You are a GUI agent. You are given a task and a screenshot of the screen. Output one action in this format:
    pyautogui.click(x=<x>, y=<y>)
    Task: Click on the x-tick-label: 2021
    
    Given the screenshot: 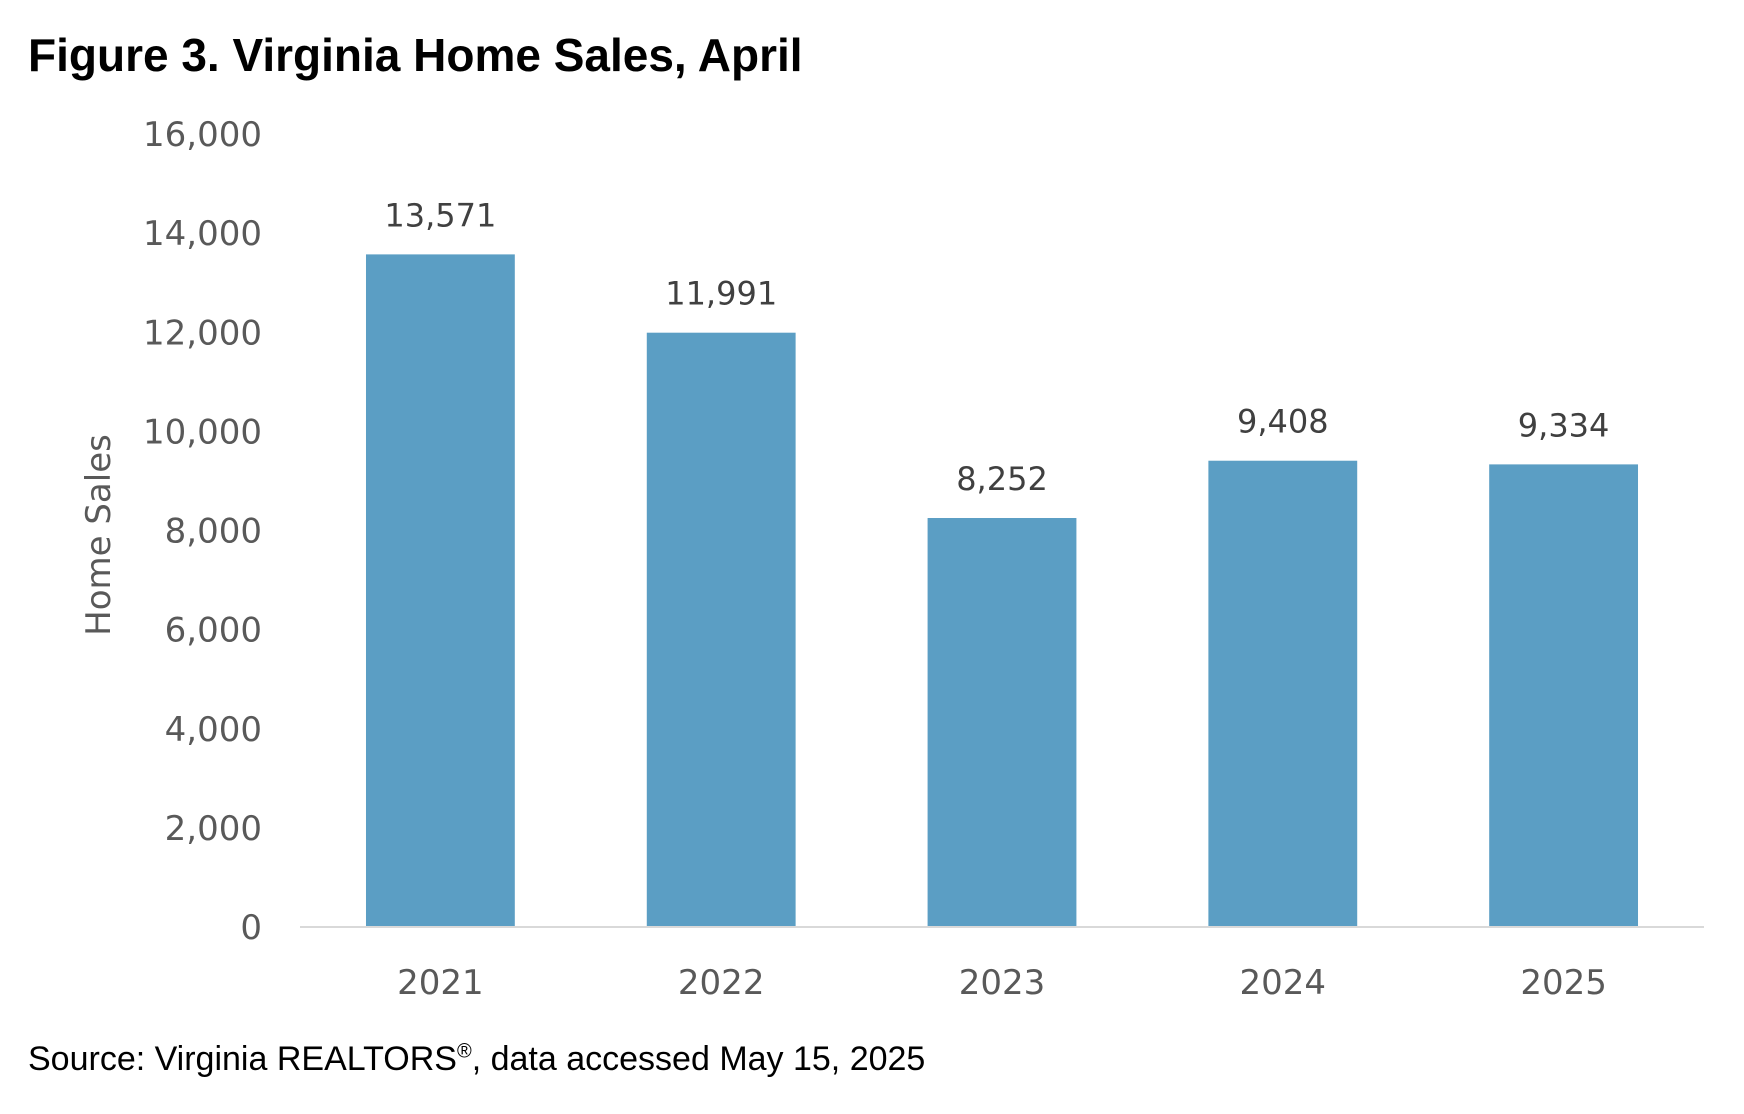 What is the action you would take?
    pyautogui.click(x=440, y=983)
    